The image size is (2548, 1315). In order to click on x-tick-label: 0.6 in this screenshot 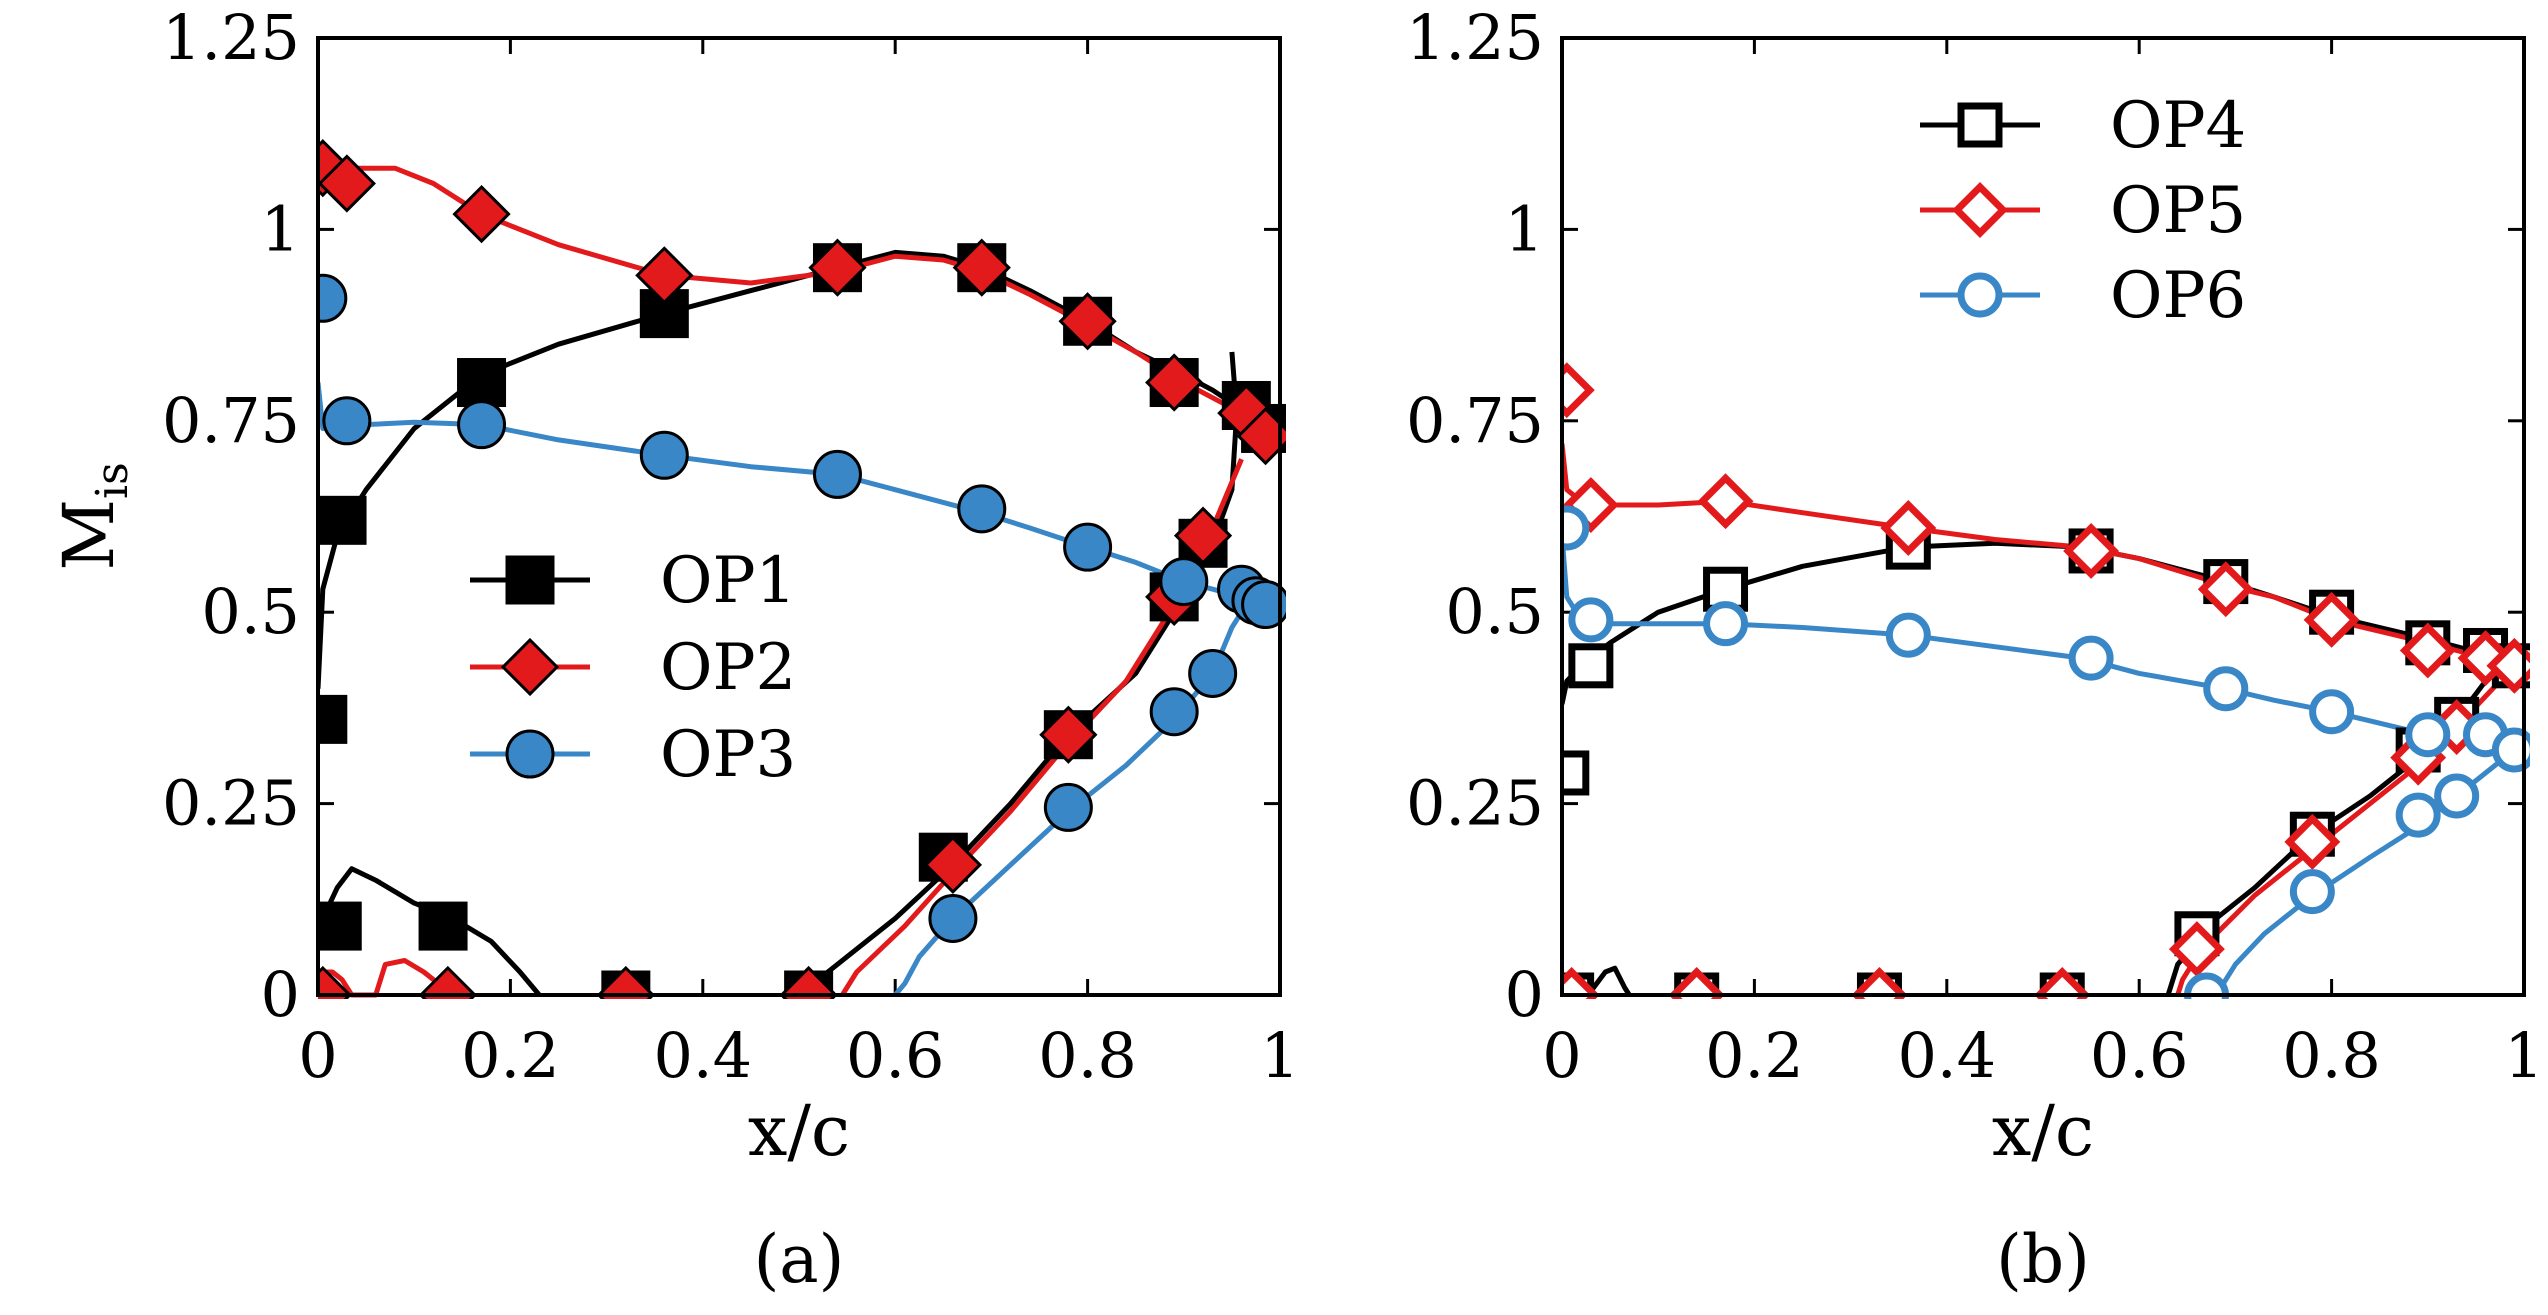, I will do `click(2139, 1055)`.